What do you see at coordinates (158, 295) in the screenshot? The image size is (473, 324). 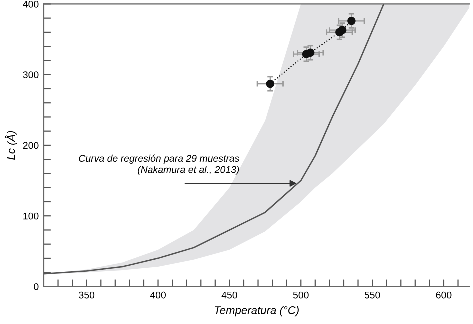 I see `x-tick-label: 400` at bounding box center [158, 295].